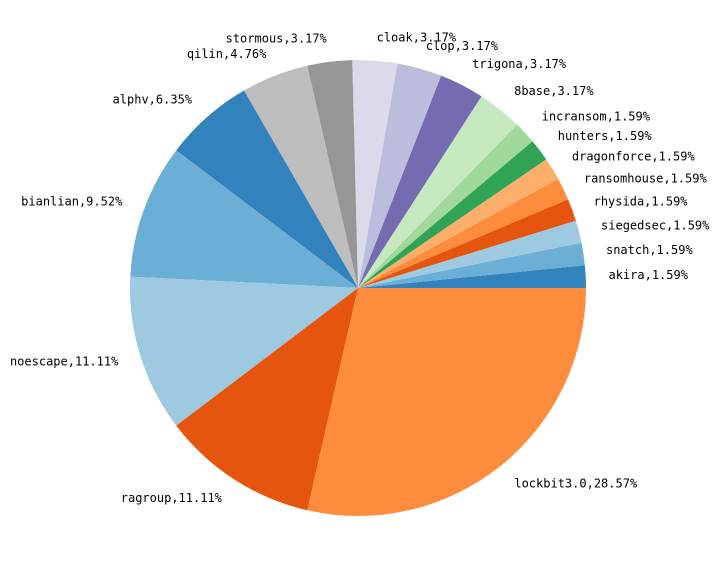  Describe the element at coordinates (646, 178) in the screenshot. I see `slice-label: ransomhouse,1.59%` at that location.